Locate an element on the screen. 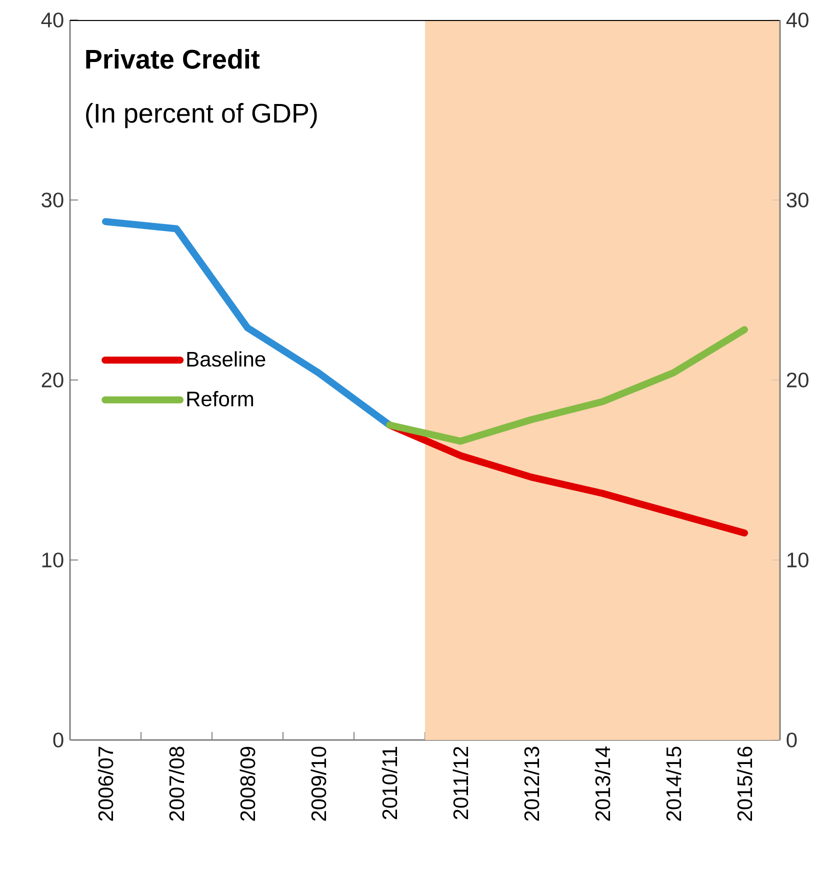  x-tick-label: 2011/12 is located at coordinates (460, 783).